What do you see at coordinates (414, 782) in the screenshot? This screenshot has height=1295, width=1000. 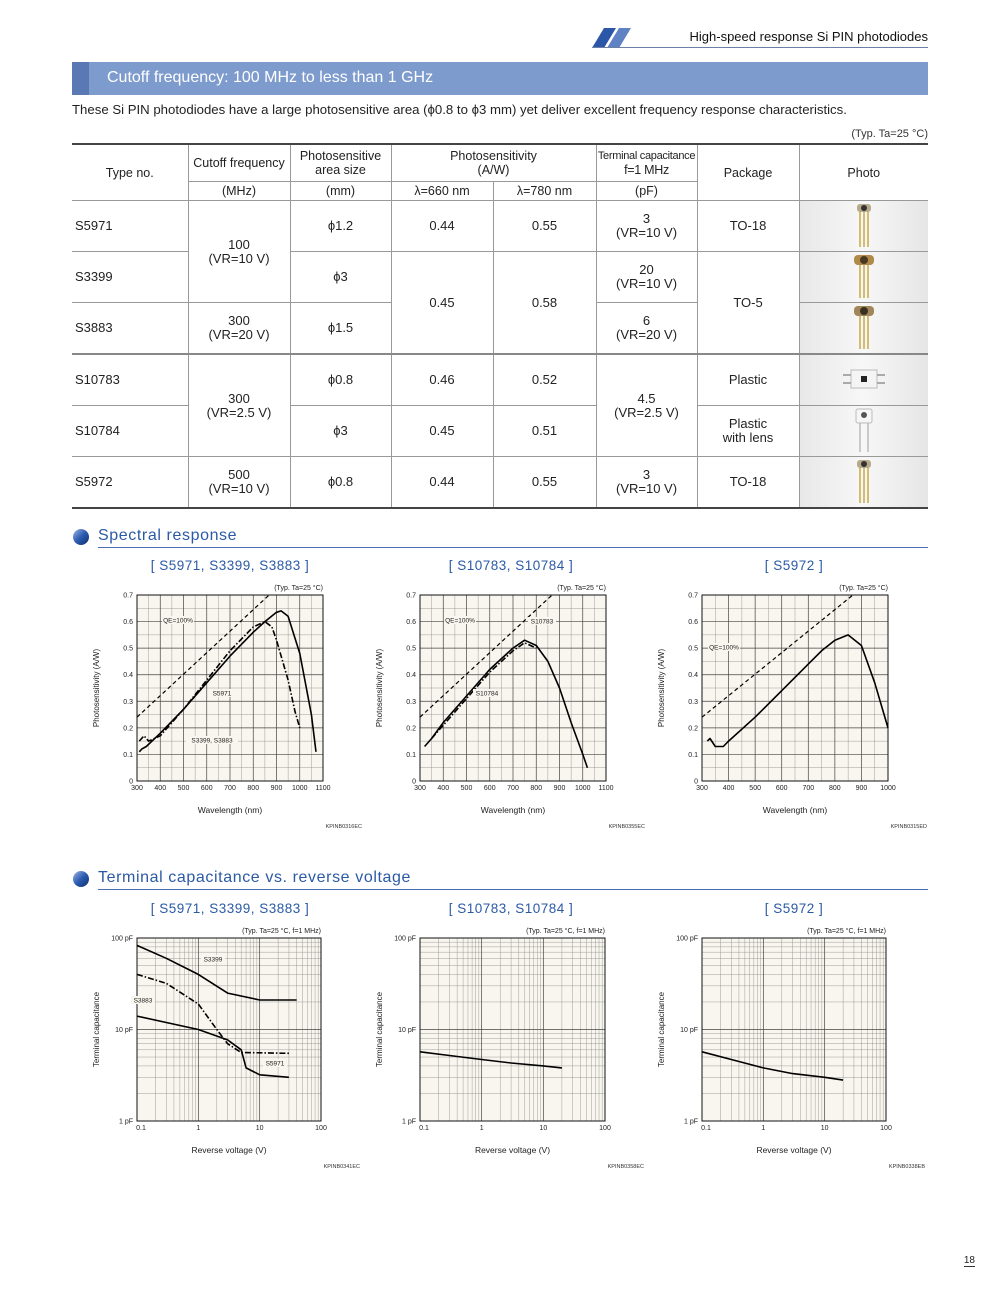 I see `y-tick-label: 0` at bounding box center [414, 782].